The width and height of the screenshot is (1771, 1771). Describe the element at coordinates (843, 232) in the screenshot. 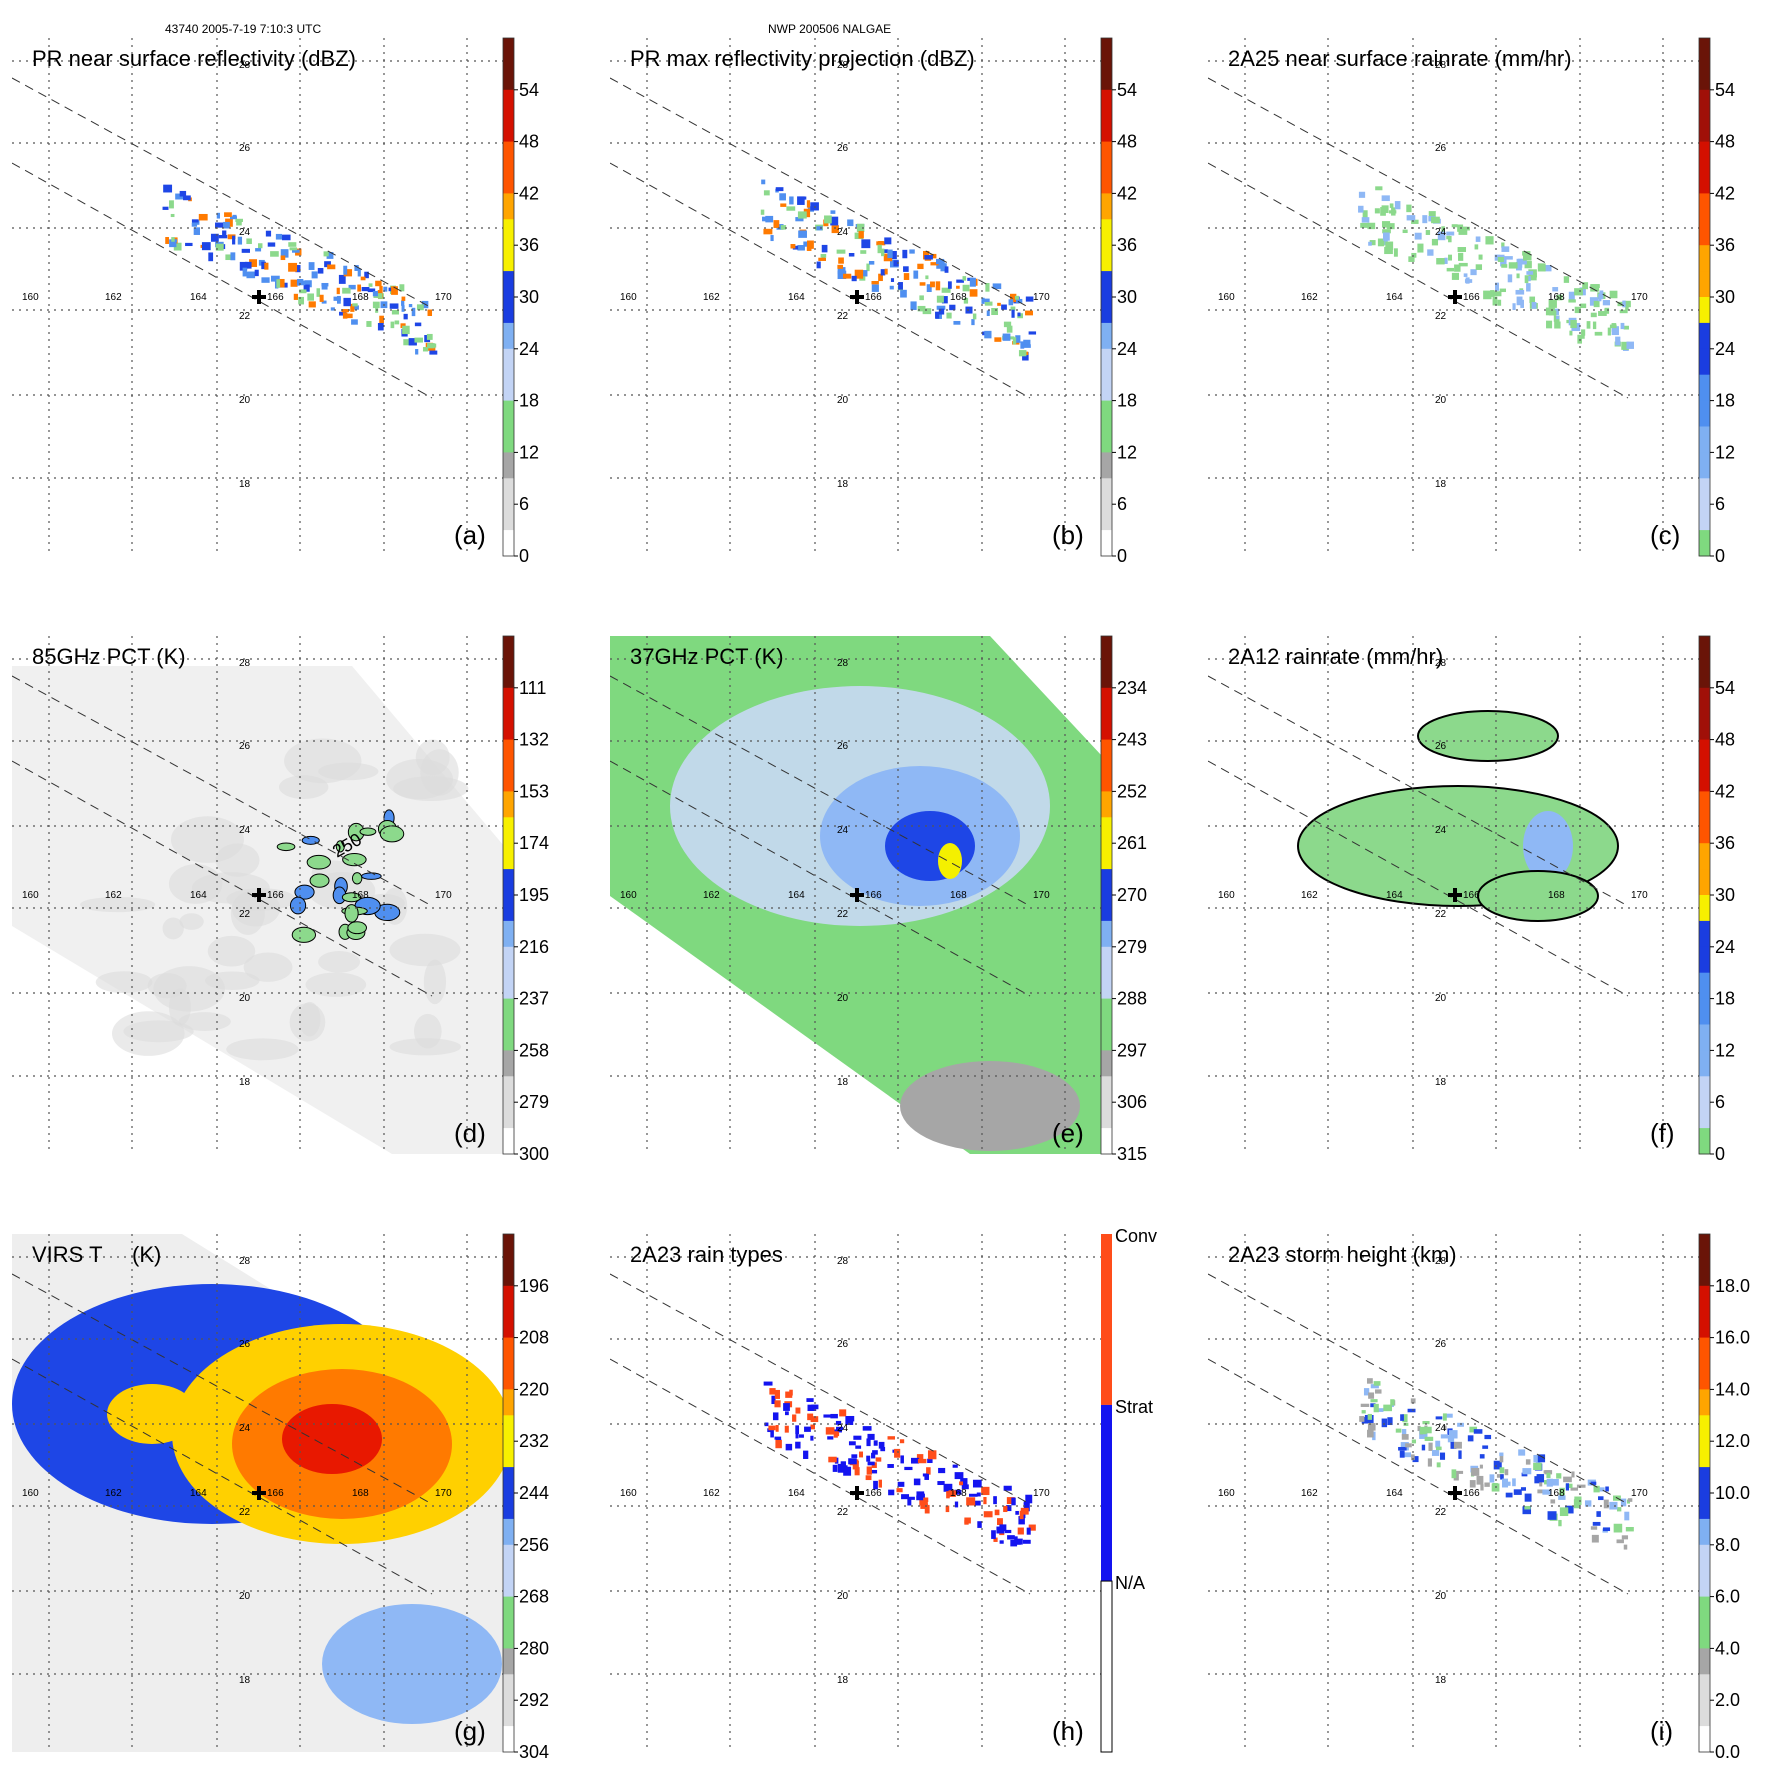

I see `lat-label: 24` at that location.